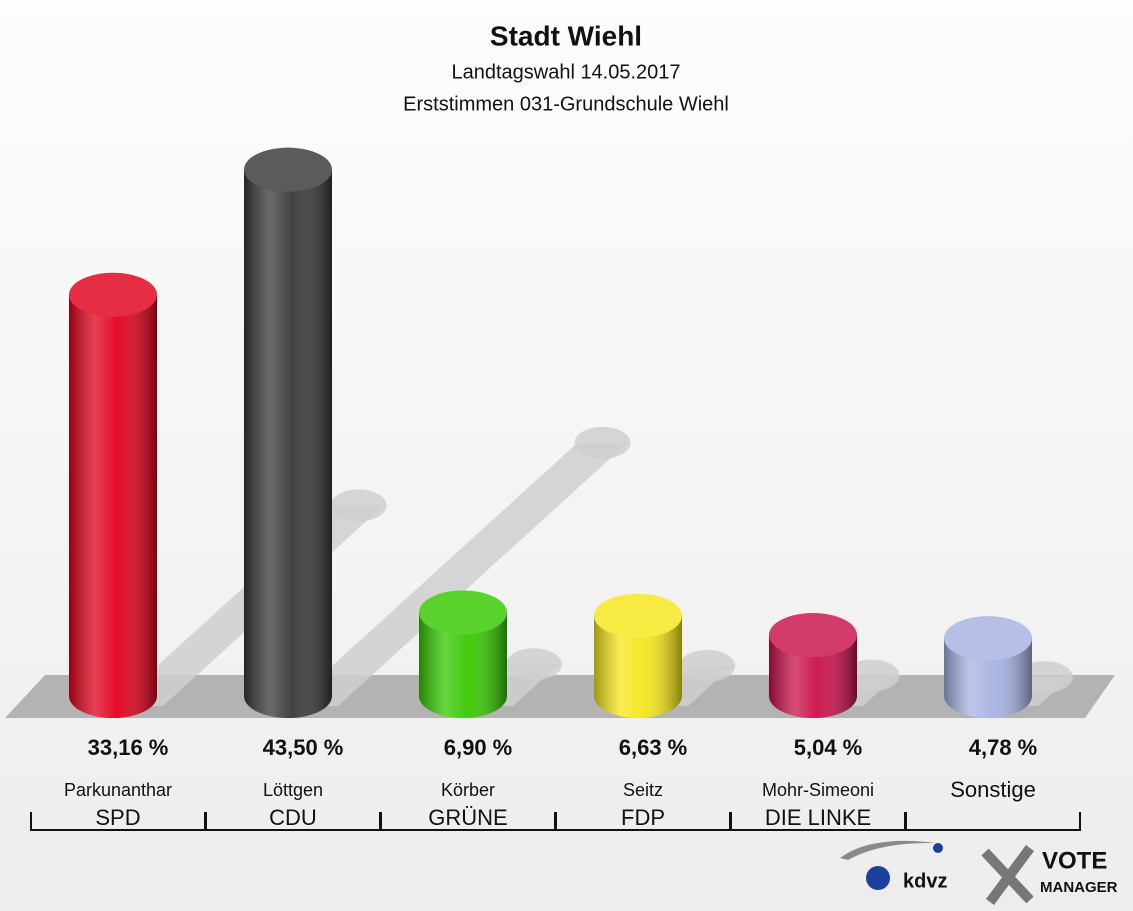  I want to click on value-label: 6,90 %, so click(478, 747).